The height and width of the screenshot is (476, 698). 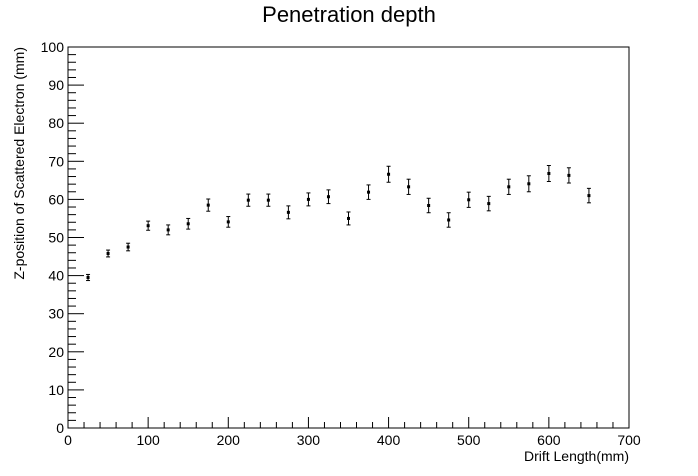 I want to click on y-tick-label: 20, so click(x=56, y=352).